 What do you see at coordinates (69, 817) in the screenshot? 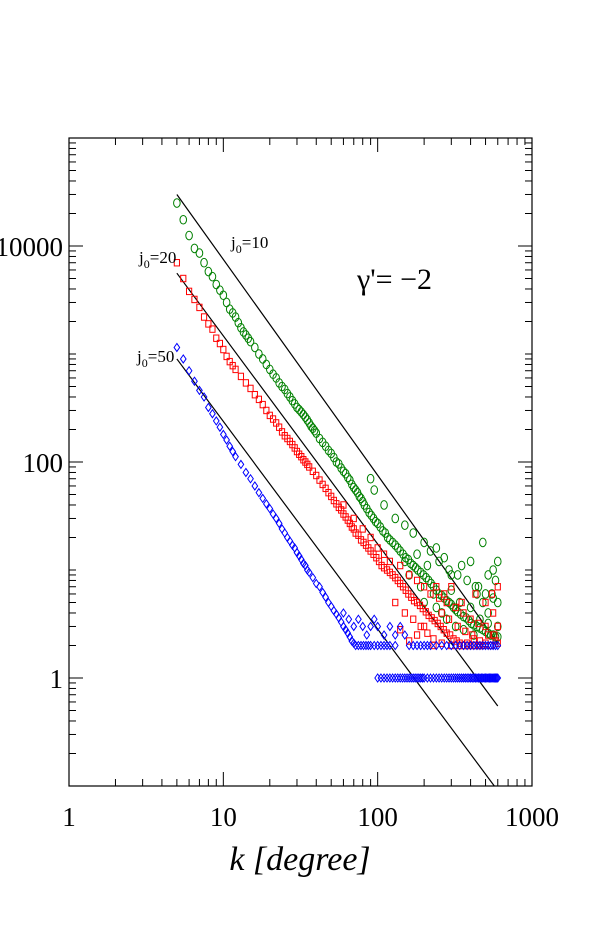
I see `x-tick-label: 1` at bounding box center [69, 817].